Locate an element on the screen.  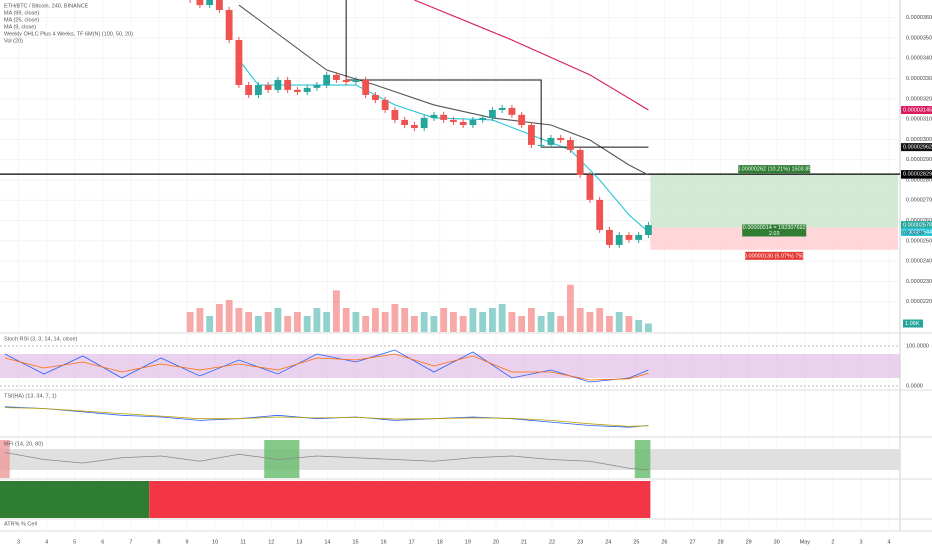
x-tick-label: 30 is located at coordinates (777, 542).